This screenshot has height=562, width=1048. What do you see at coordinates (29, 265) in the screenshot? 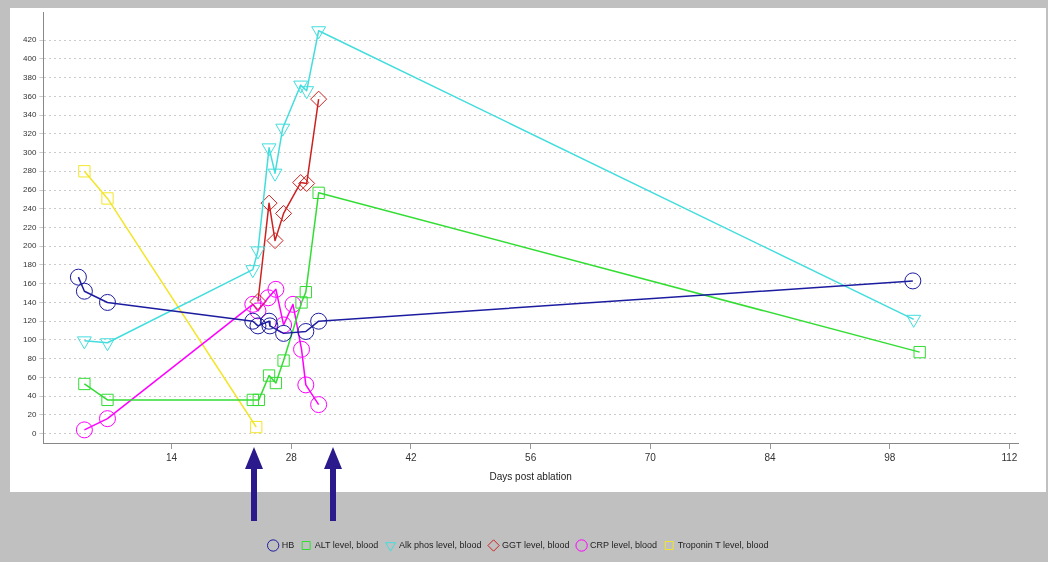
I see `y-tick-label: 180` at bounding box center [29, 265].